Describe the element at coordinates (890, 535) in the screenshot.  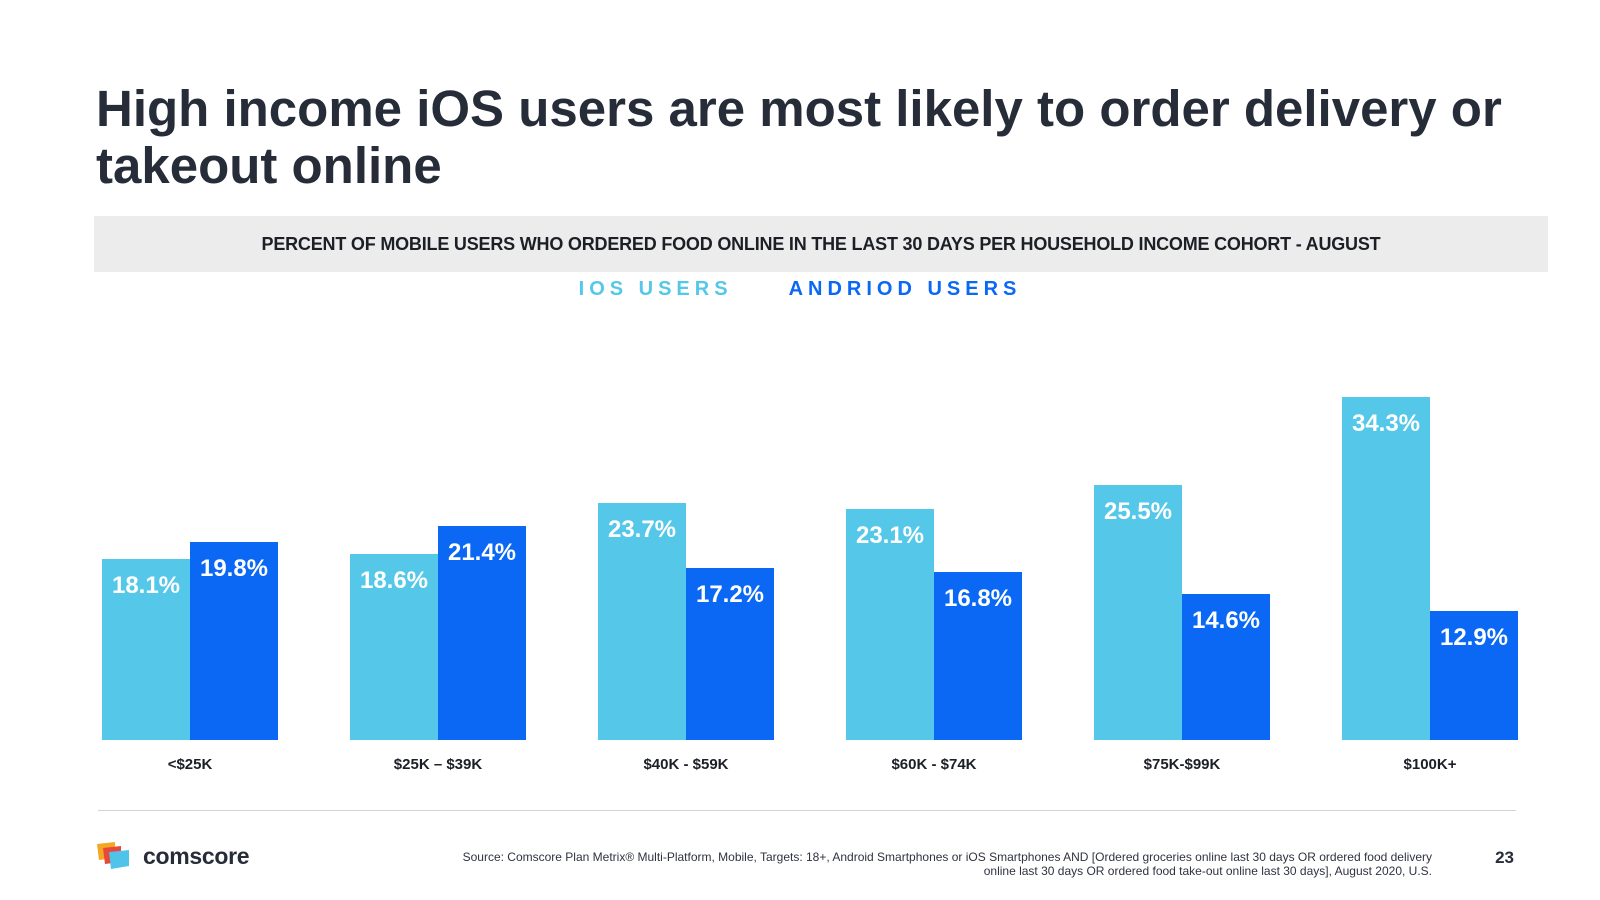
I see `data-label-ios-3: 23.1%` at that location.